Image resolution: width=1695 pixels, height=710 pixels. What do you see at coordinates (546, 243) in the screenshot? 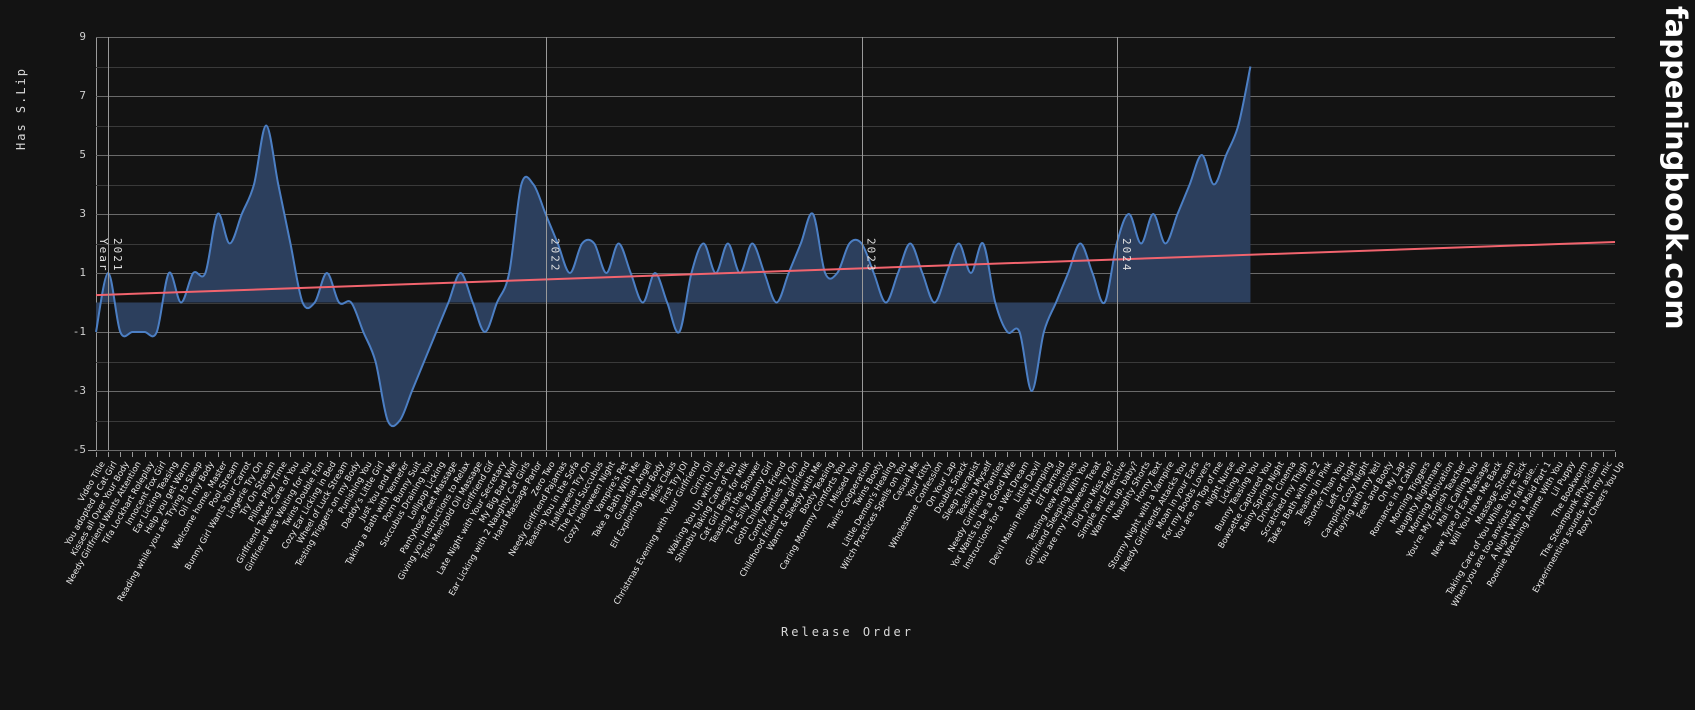
I see `year-marker-line` at bounding box center [546, 243].